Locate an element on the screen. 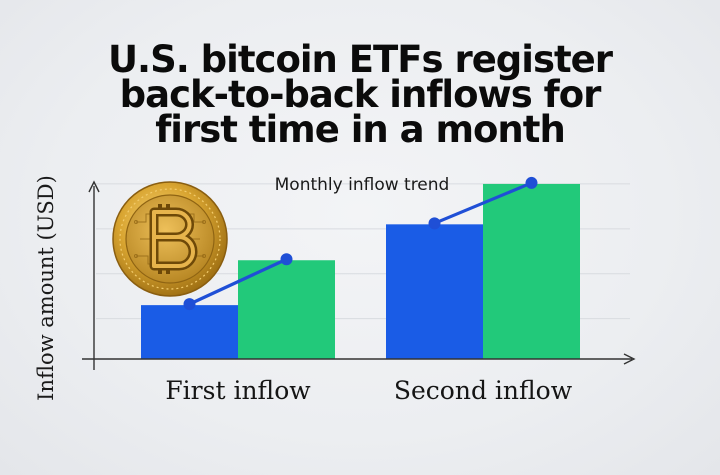  trend-point-2-start is located at coordinates (434, 223).